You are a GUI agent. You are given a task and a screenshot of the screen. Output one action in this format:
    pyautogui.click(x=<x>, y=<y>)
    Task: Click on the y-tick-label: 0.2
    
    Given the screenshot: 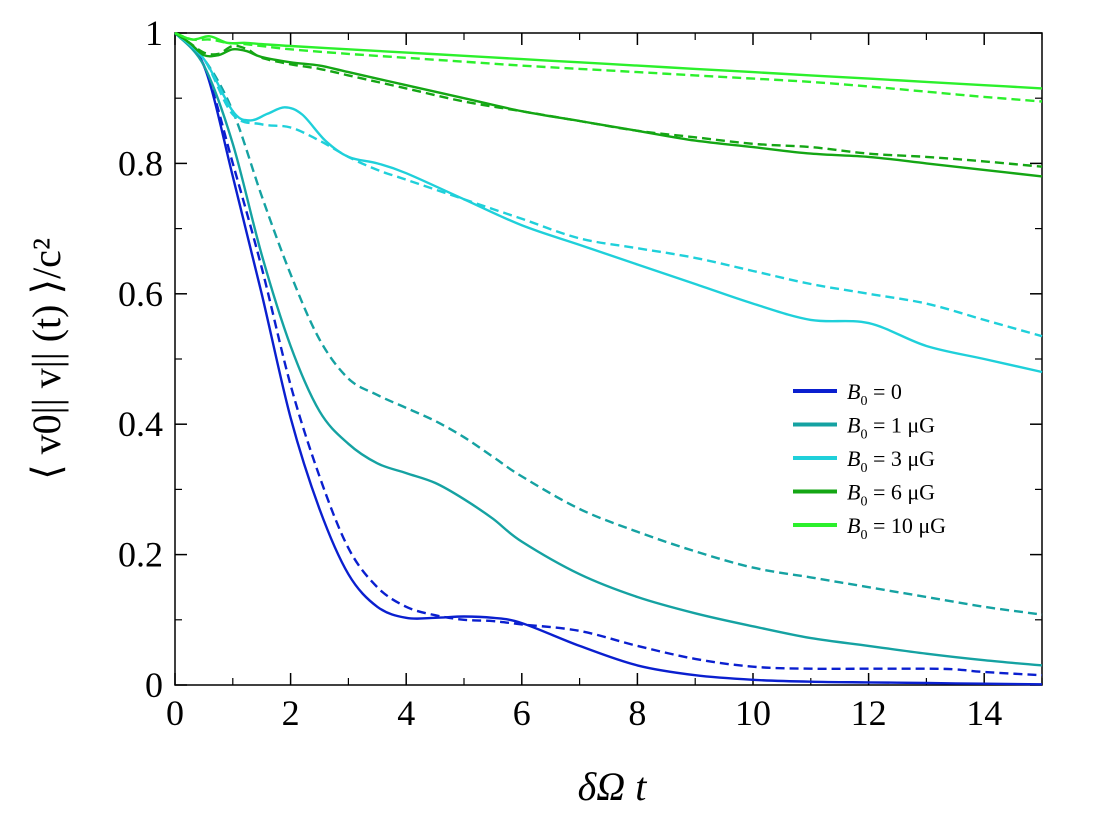 What is the action you would take?
    pyautogui.click(x=140, y=555)
    